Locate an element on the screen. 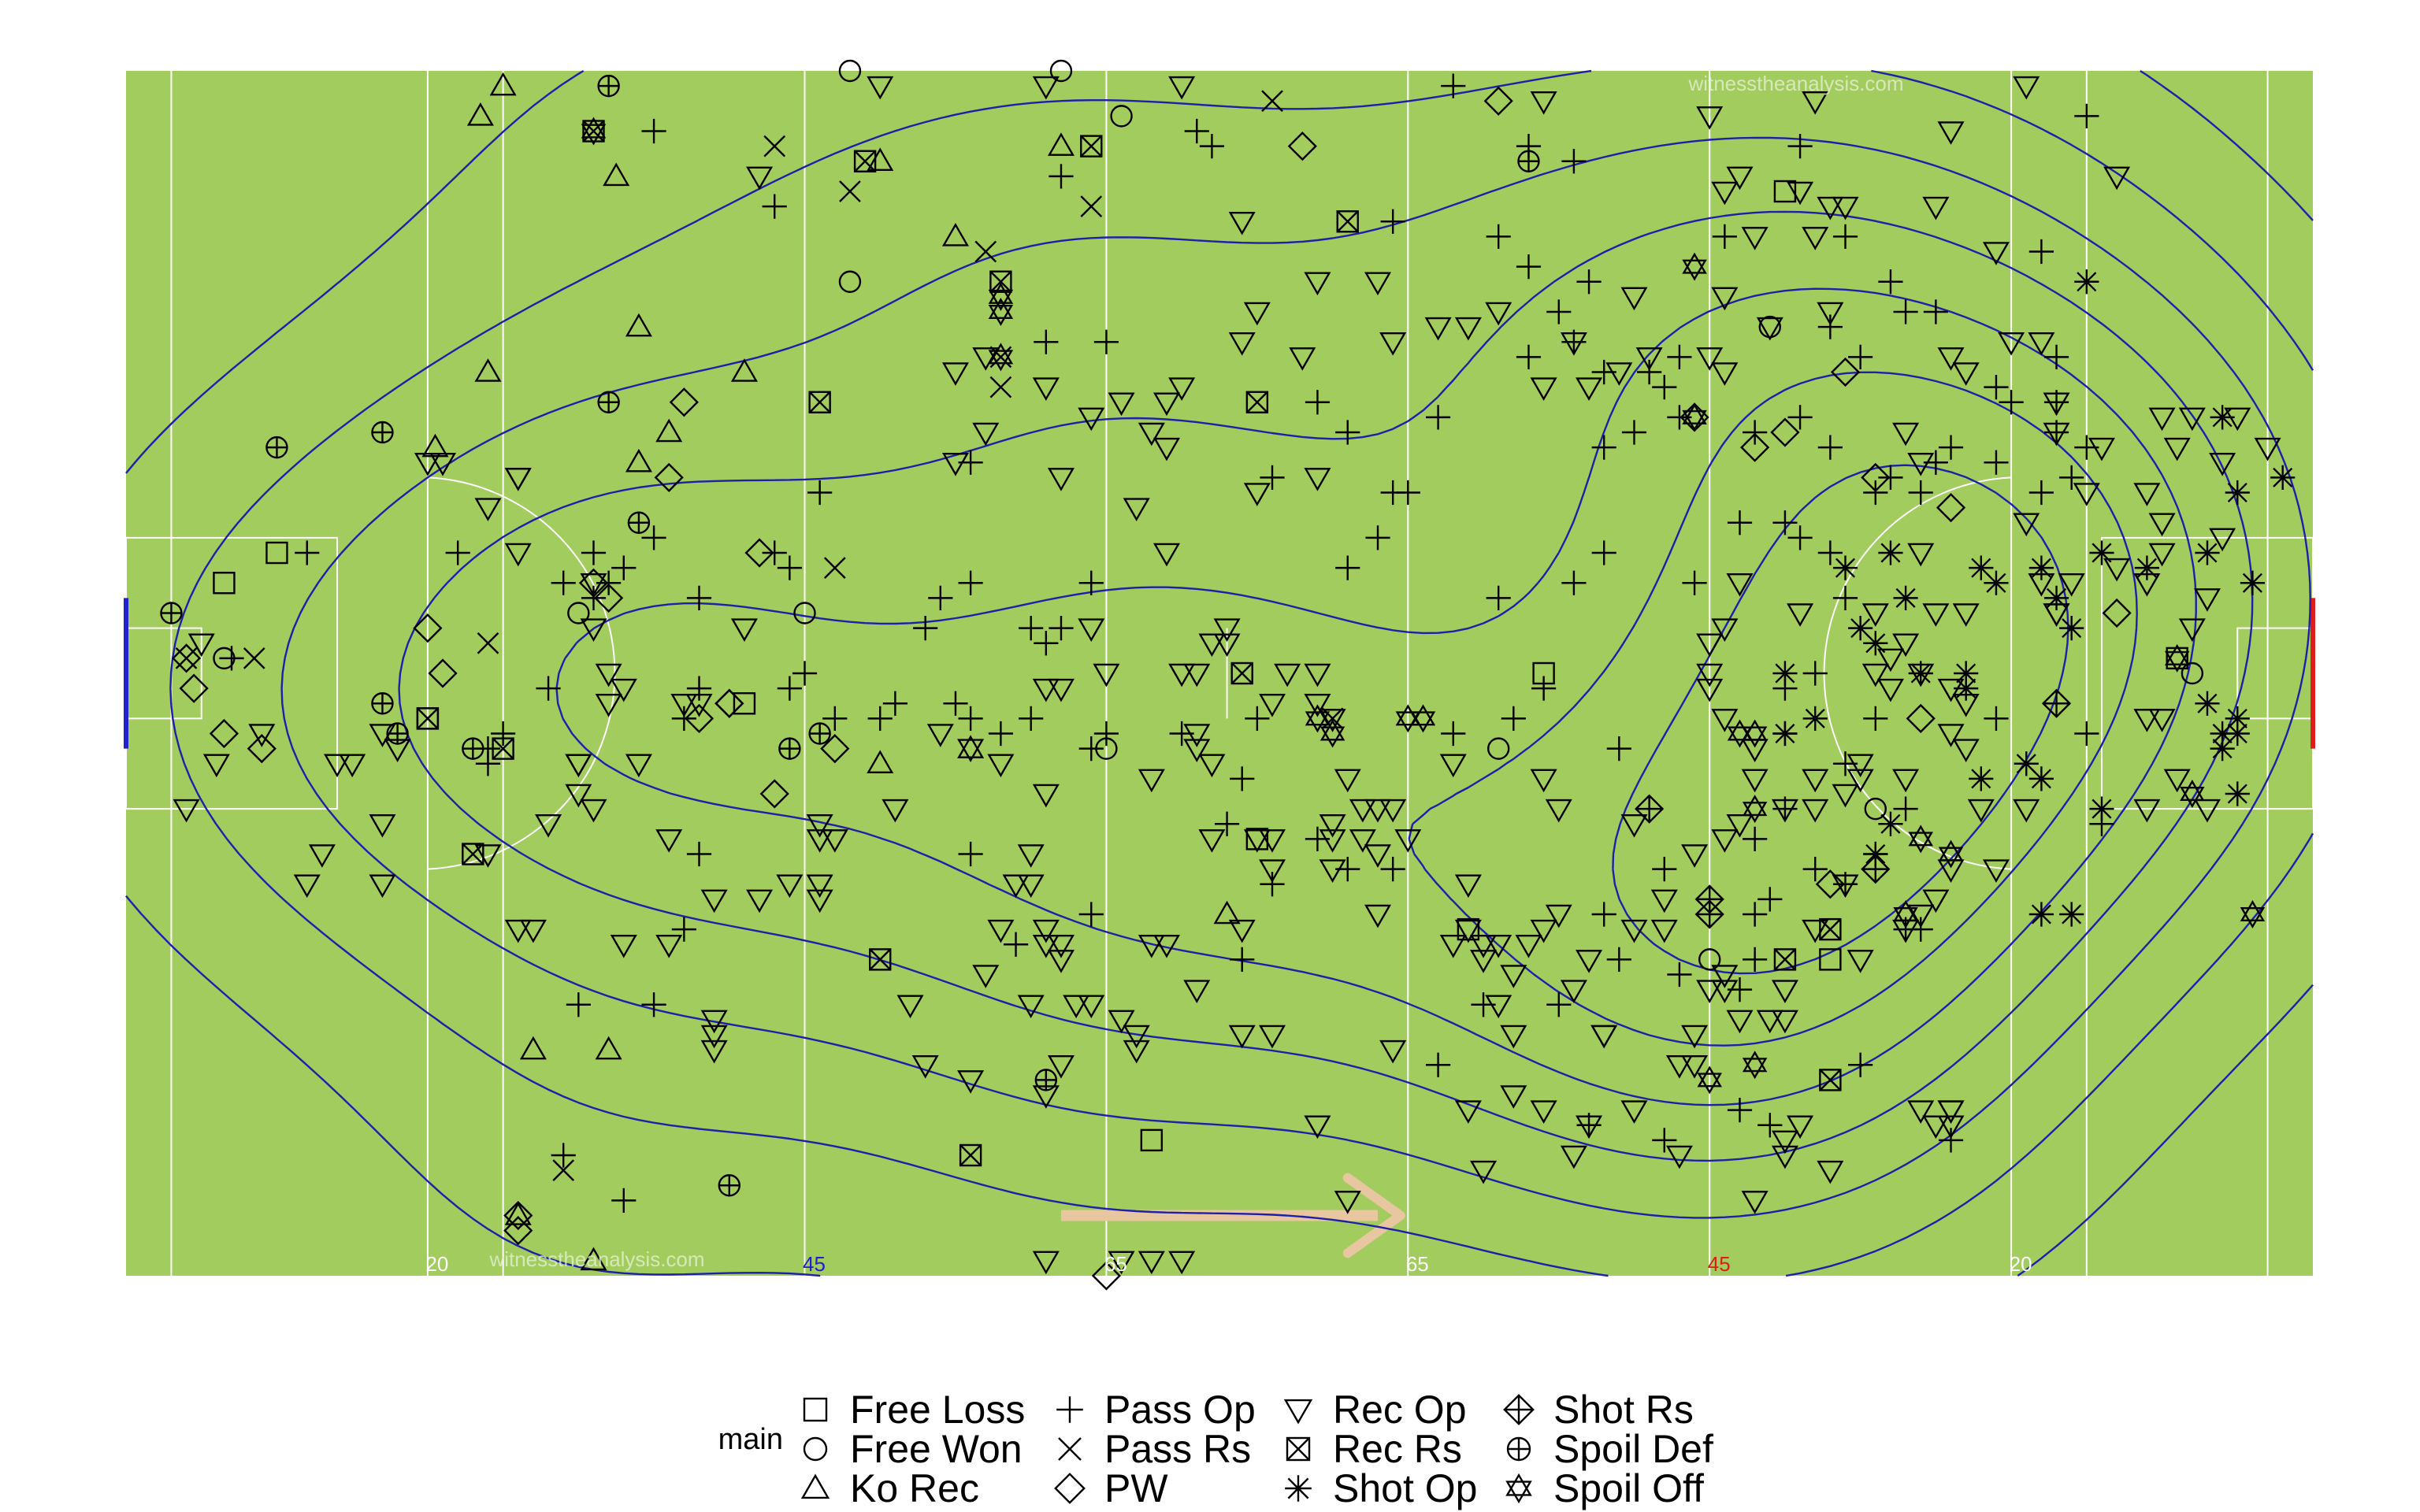 The height and width of the screenshot is (1512, 2420). point-free-loss is located at coordinates (225, 583).